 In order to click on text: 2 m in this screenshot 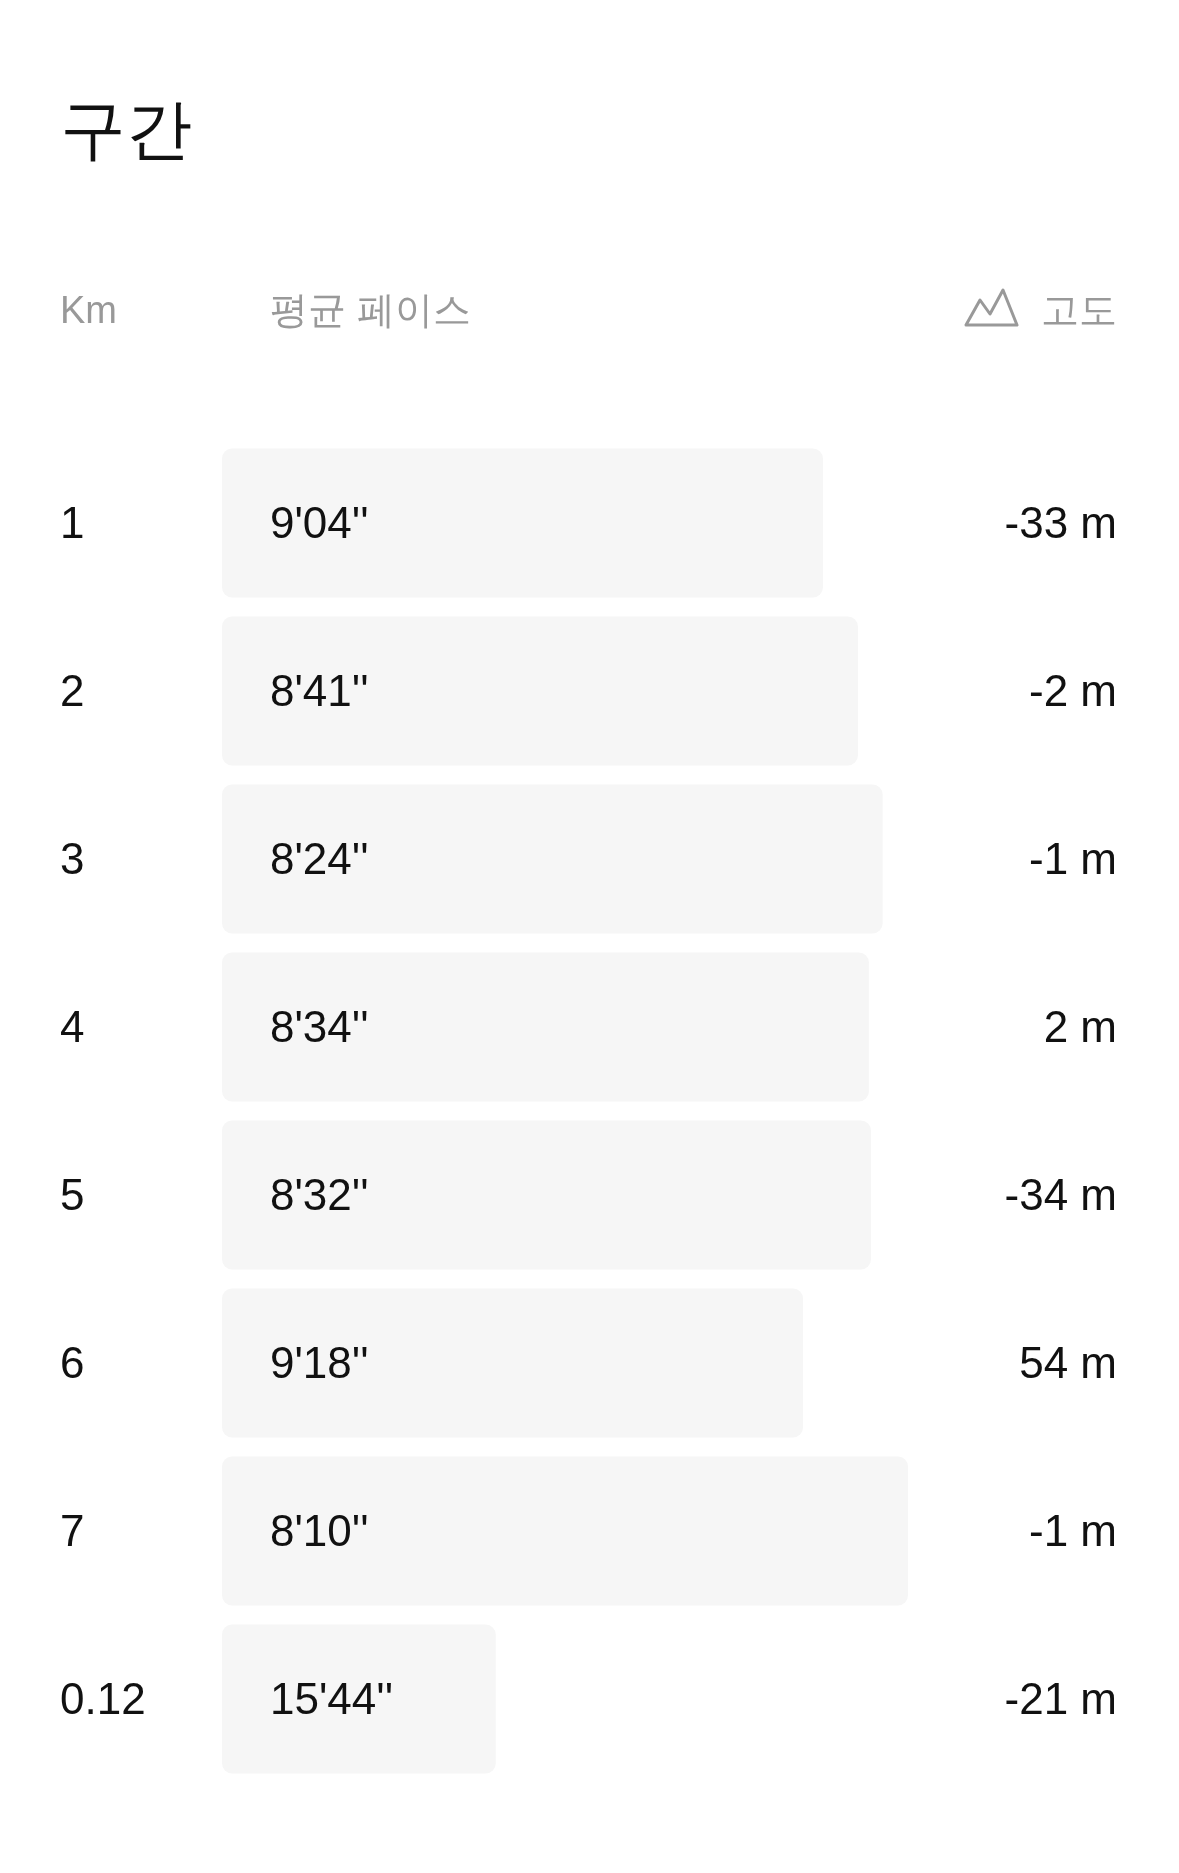, I will do `click(1080, 1026)`.